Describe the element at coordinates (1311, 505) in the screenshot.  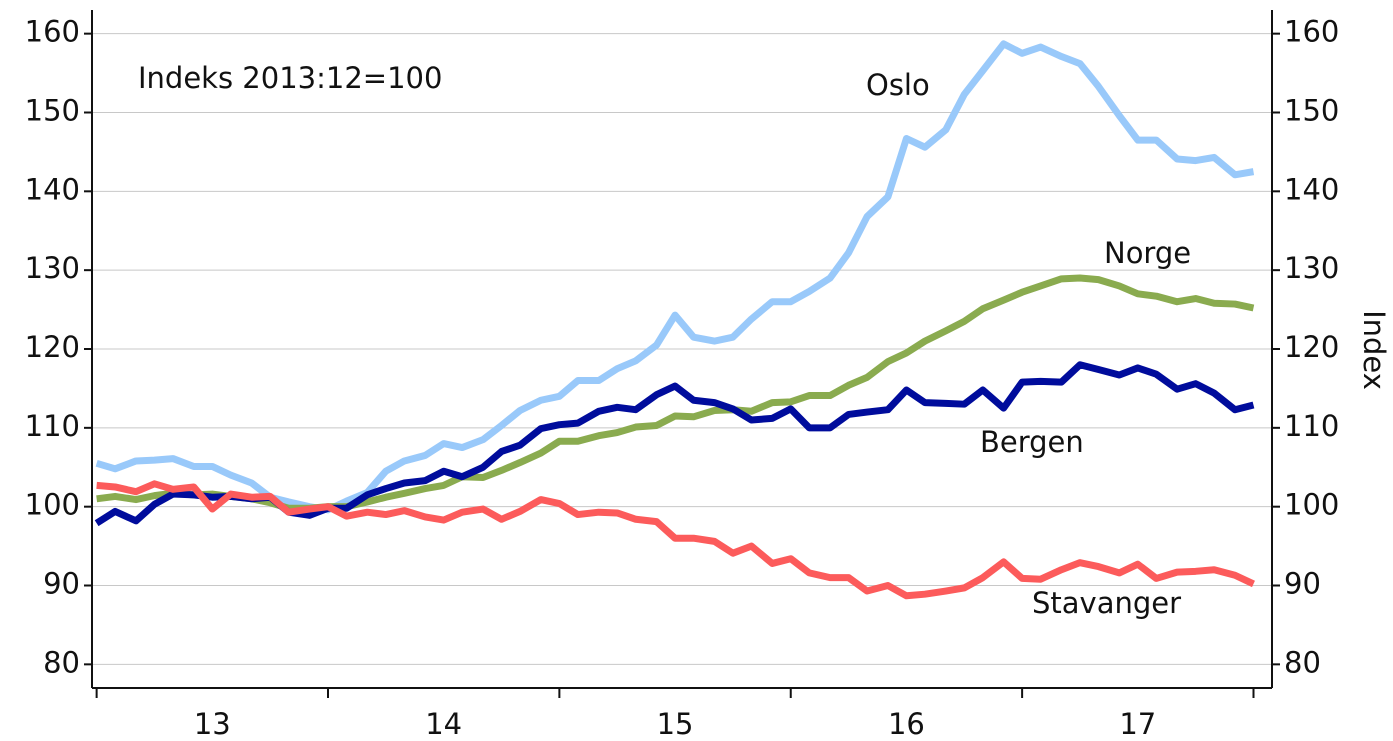
I see `y2-tick-label: 100` at that location.